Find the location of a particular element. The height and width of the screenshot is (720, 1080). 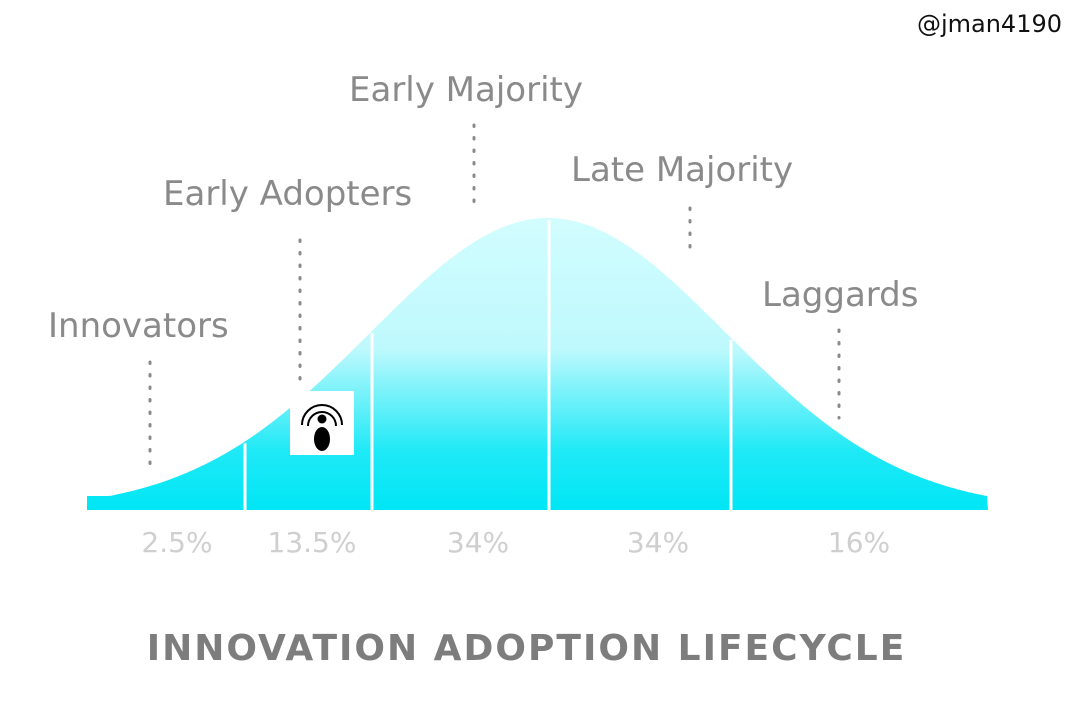

person-broadcast-icon is located at coordinates (322, 423).